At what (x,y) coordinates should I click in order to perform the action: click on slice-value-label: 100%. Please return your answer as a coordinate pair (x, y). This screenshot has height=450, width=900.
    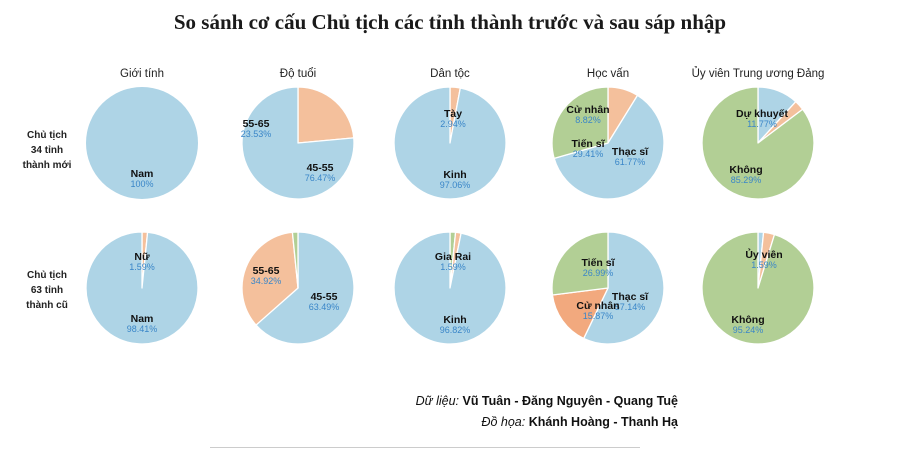
    Looking at the image, I should click on (141, 184).